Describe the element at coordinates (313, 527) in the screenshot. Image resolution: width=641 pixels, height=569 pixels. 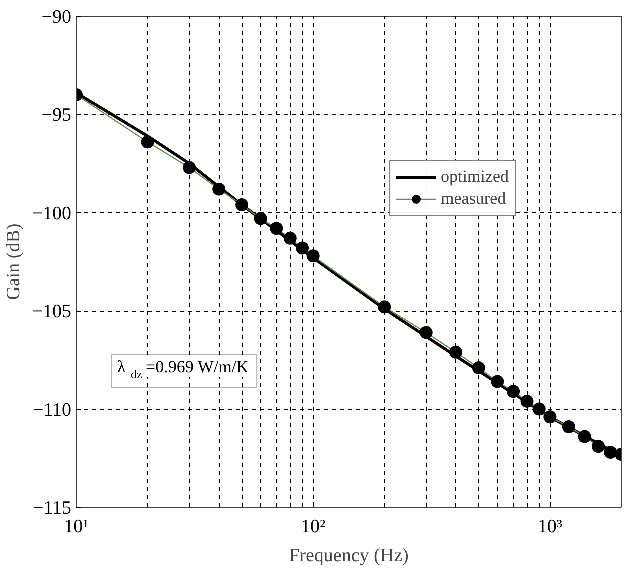
I see `x-tick-label: 10²` at that location.